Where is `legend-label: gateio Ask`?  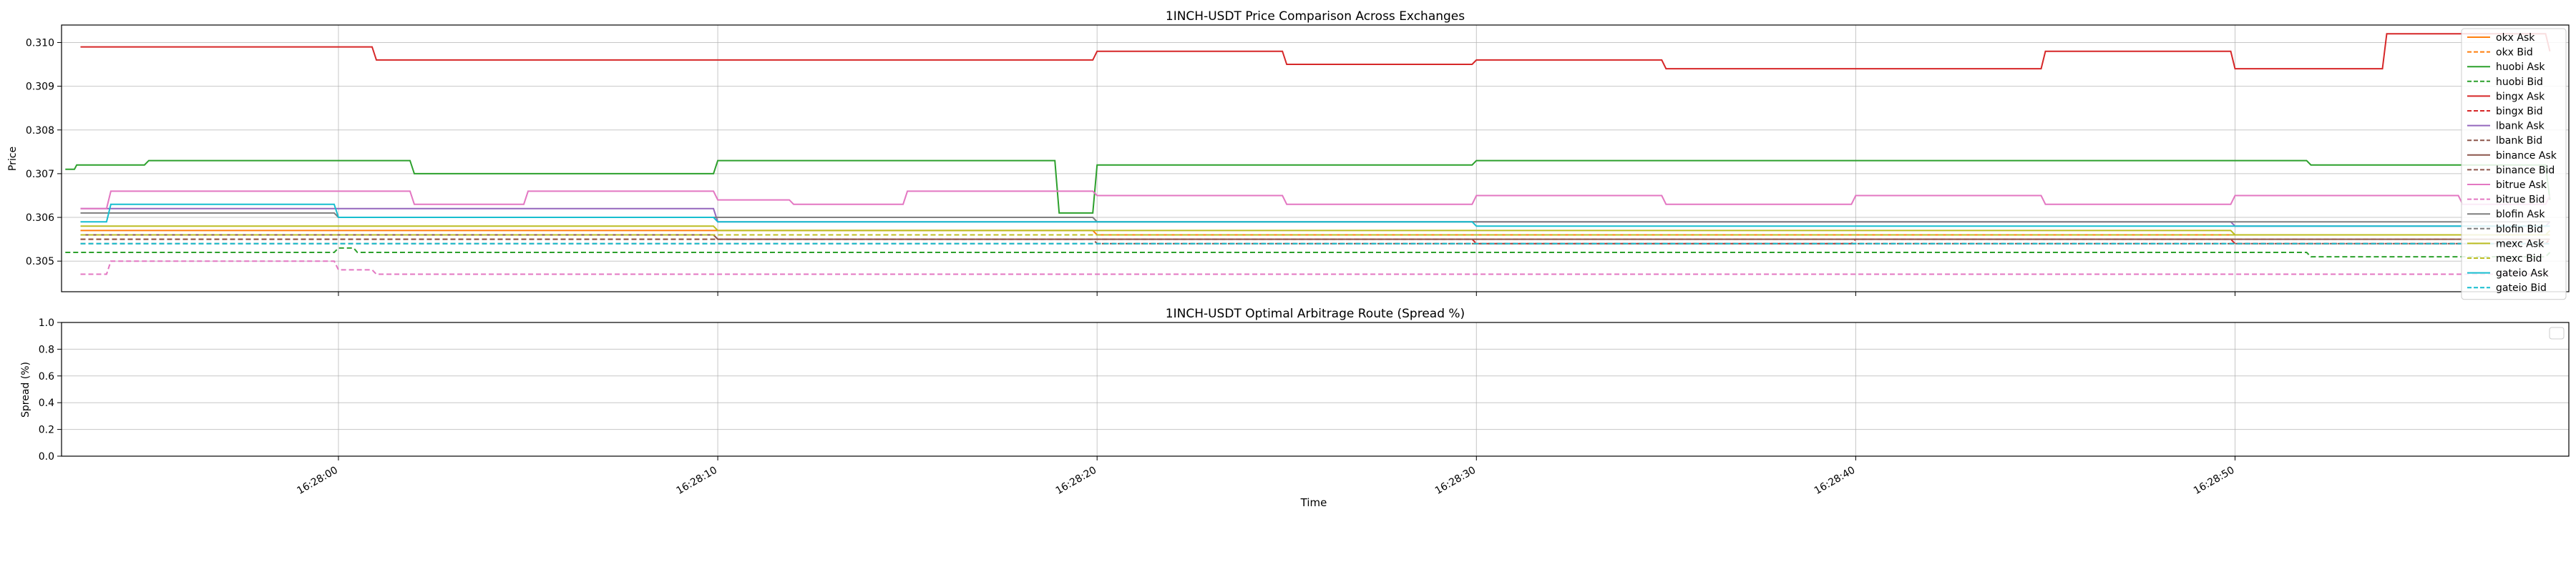 legend-label: gateio Ask is located at coordinates (2522, 274).